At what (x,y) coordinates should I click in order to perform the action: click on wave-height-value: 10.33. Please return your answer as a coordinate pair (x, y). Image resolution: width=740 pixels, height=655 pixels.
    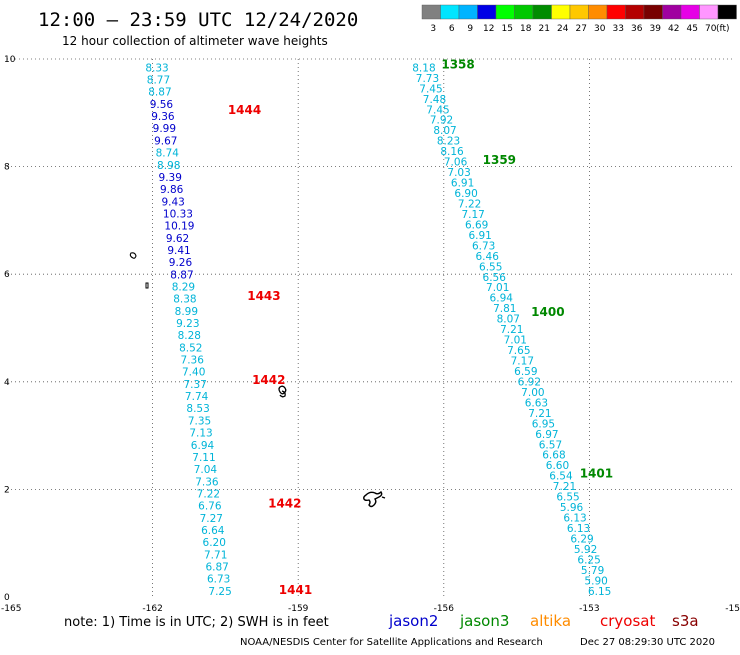
    Looking at the image, I should click on (178, 214).